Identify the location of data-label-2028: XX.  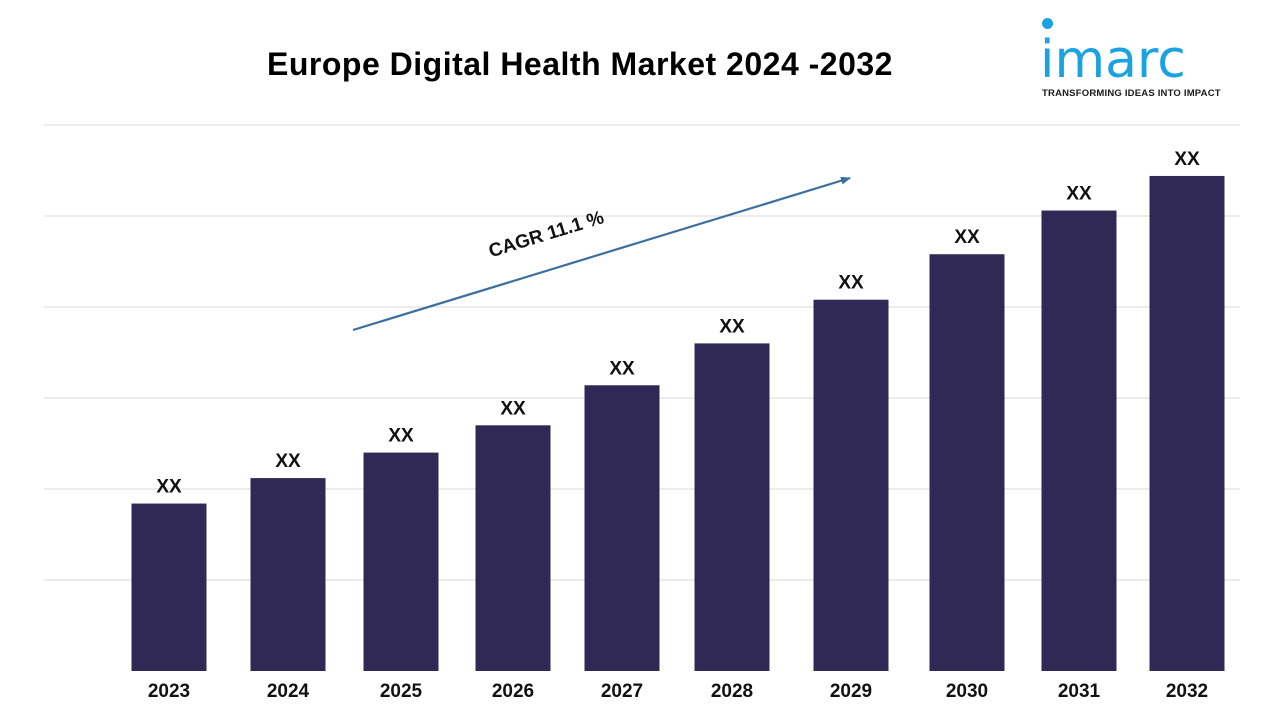
(732, 326).